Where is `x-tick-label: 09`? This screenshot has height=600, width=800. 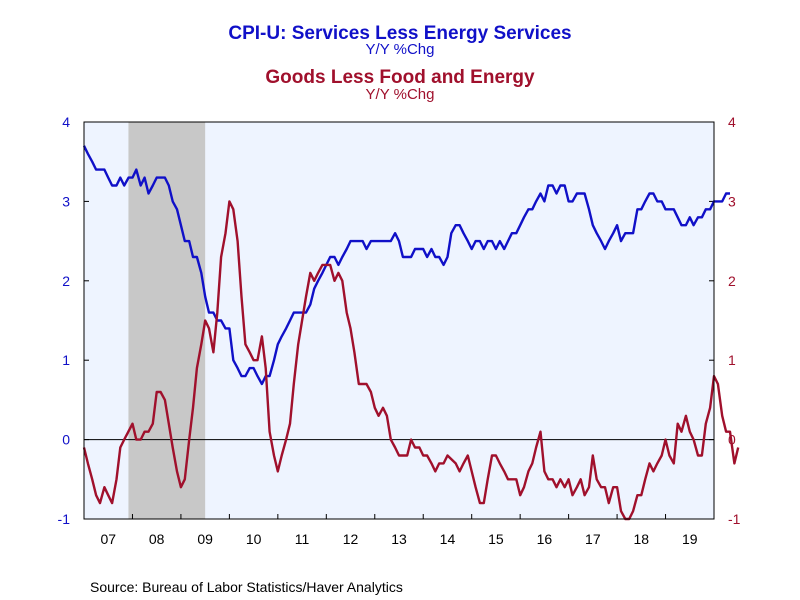 x-tick-label: 09 is located at coordinates (205, 539).